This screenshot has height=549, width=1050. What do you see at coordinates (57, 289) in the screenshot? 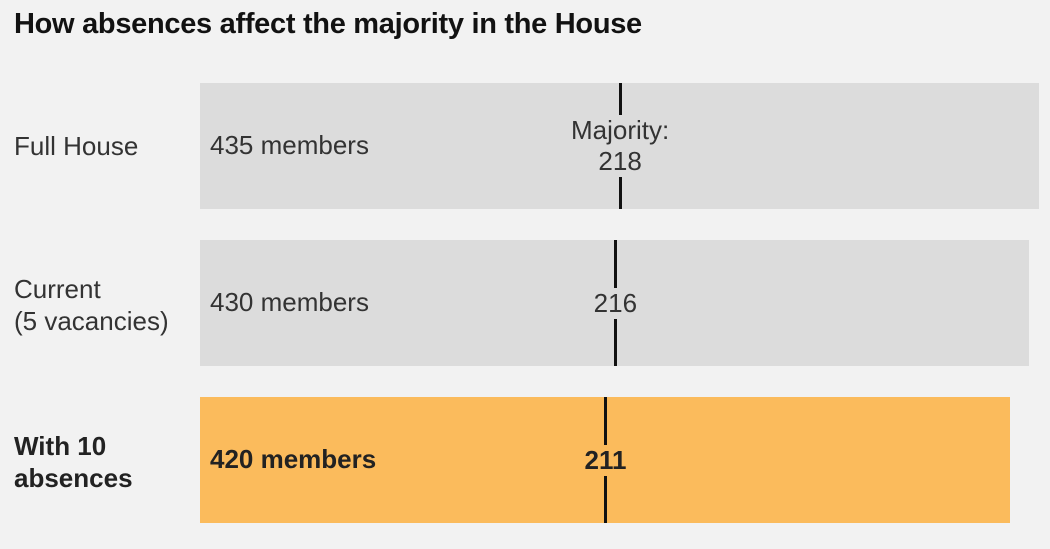
I see `row-label-line: Current` at bounding box center [57, 289].